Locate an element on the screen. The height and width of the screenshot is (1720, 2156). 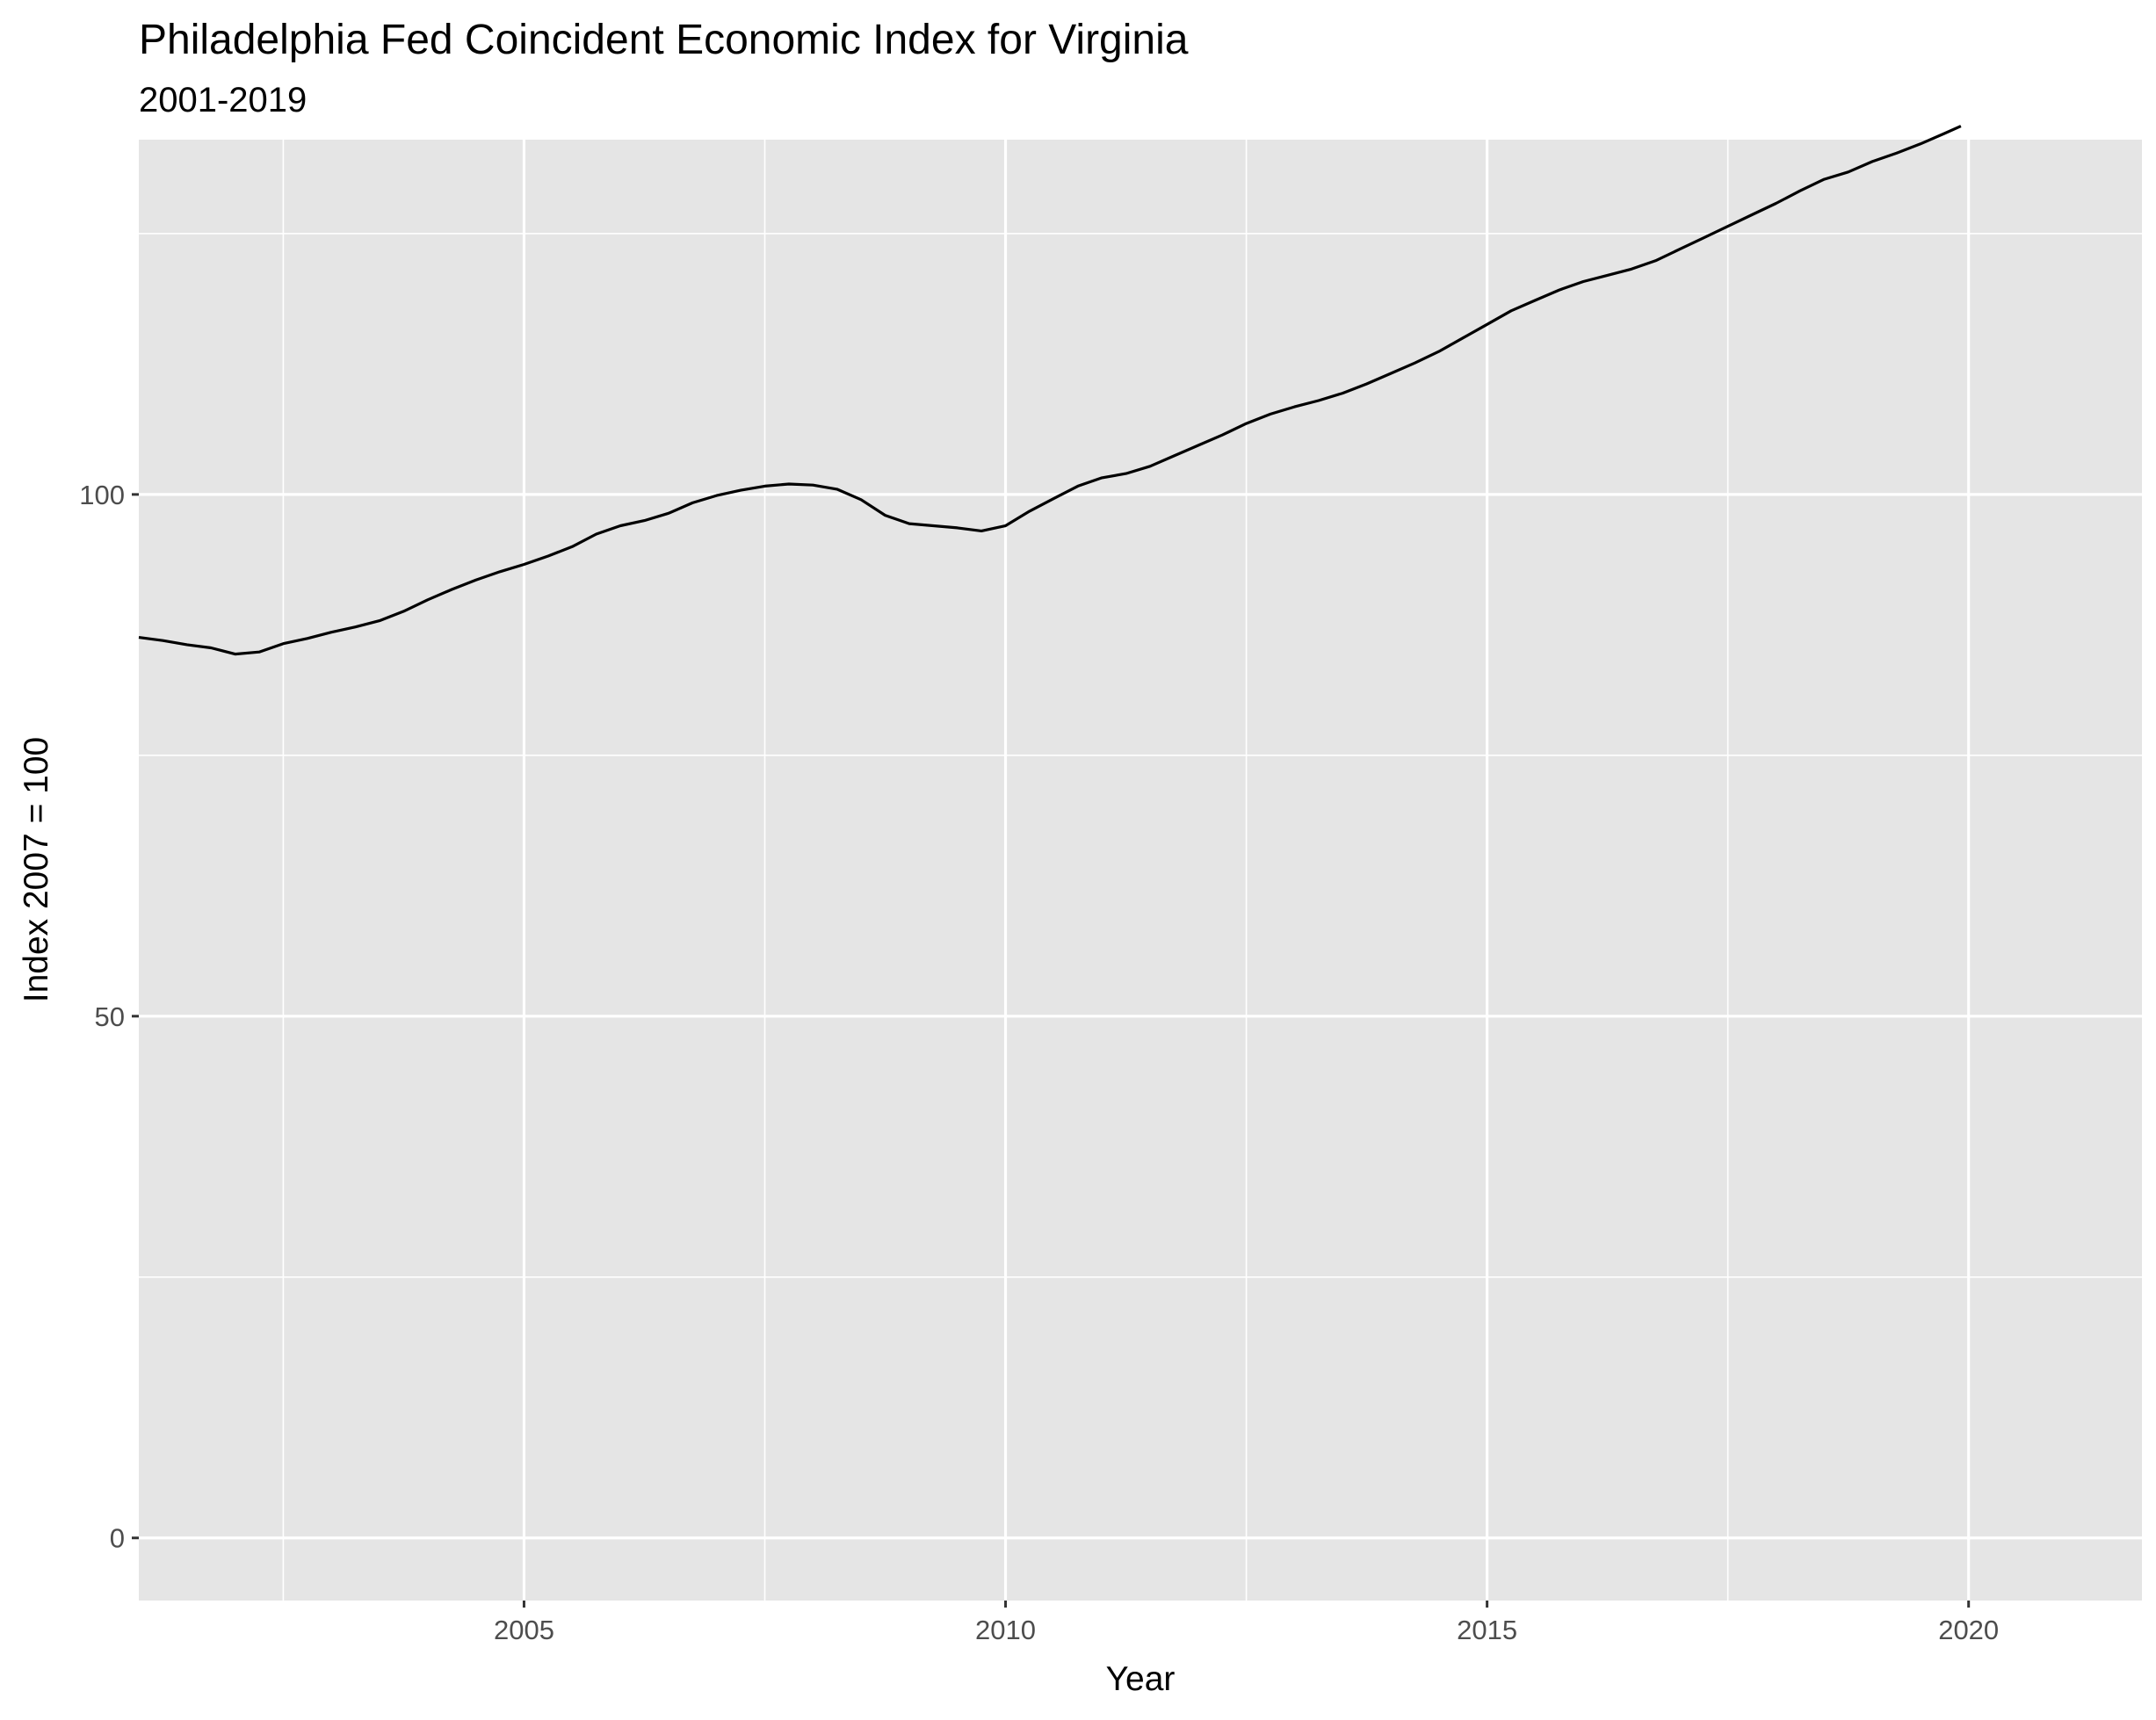
y-axis-title: Index 2007 = 100 is located at coordinates (36, 870).